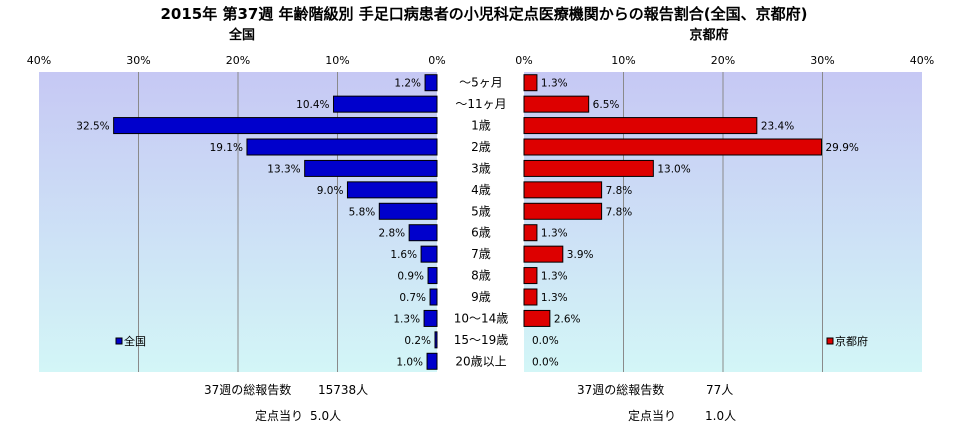 The width and height of the screenshot is (968, 430). Describe the element at coordinates (606, 105) in the screenshot. I see `data-label: 6.5%` at that location.